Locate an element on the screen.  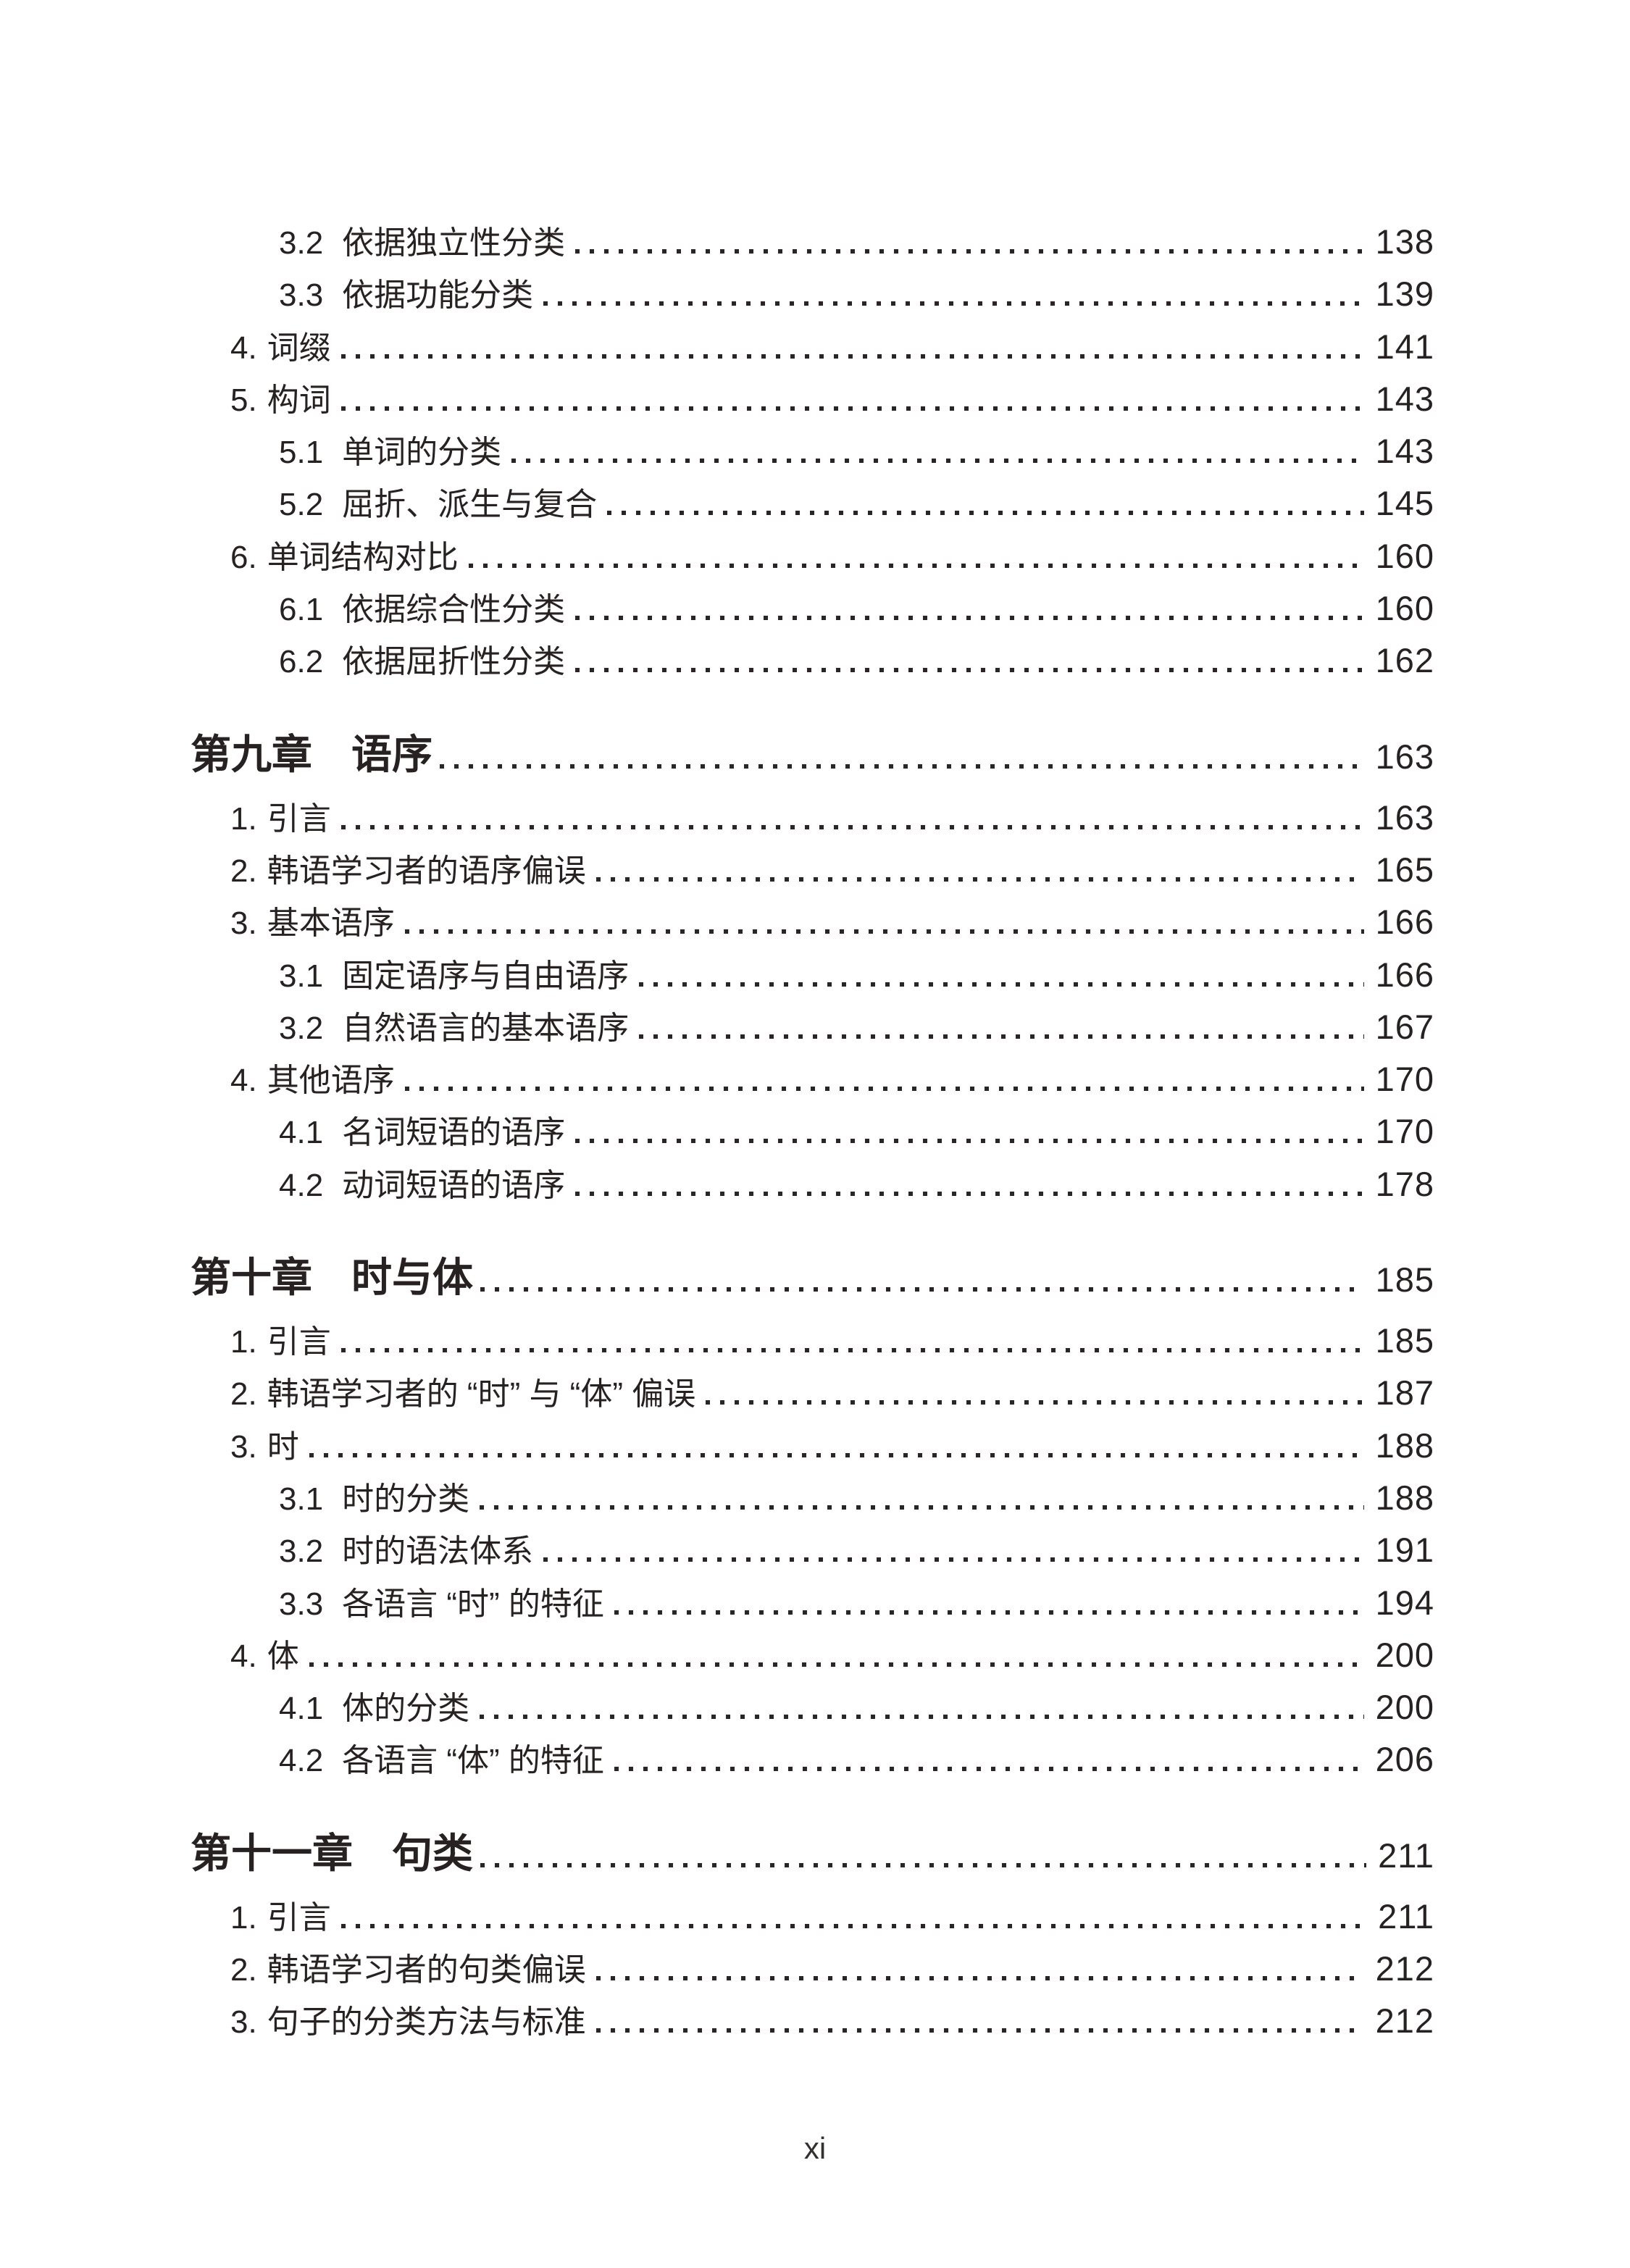
toc-entry-number: 4.2 is located at coordinates (301, 1185).